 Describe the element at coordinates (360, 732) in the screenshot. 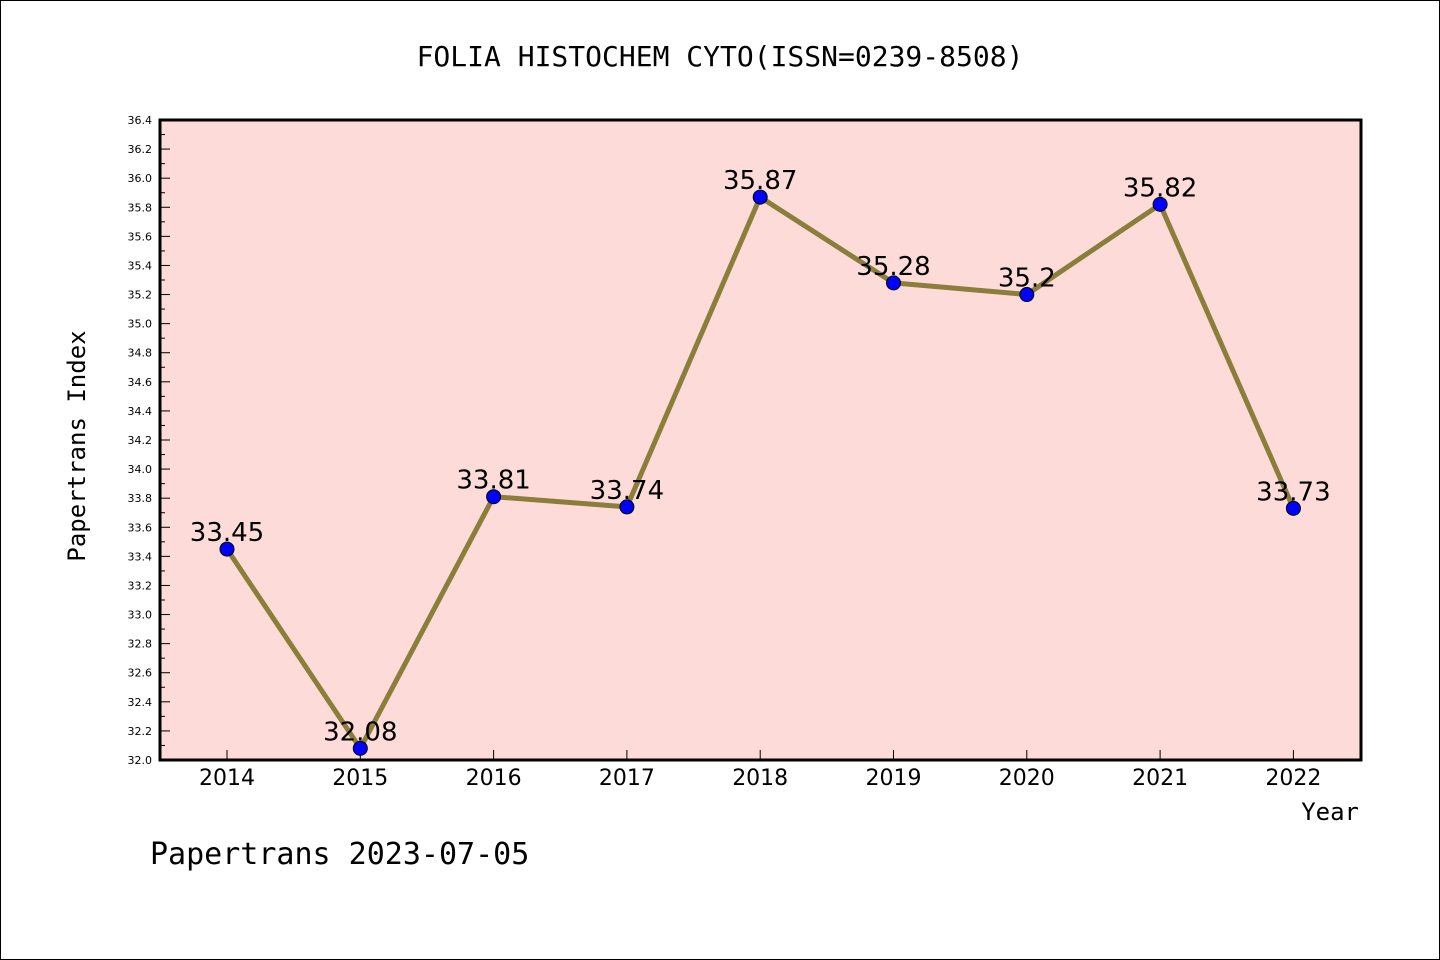

I see `data-label: 32.08` at that location.